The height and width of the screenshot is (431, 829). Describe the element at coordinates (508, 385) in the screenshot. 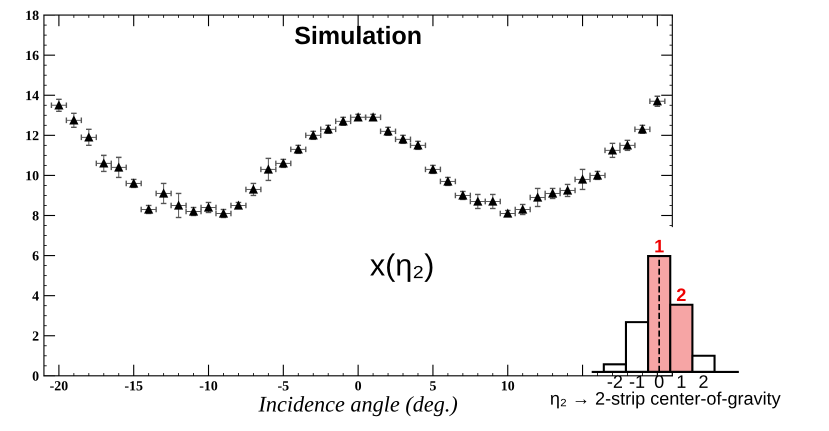

I see `x-tick-label: 10` at that location.